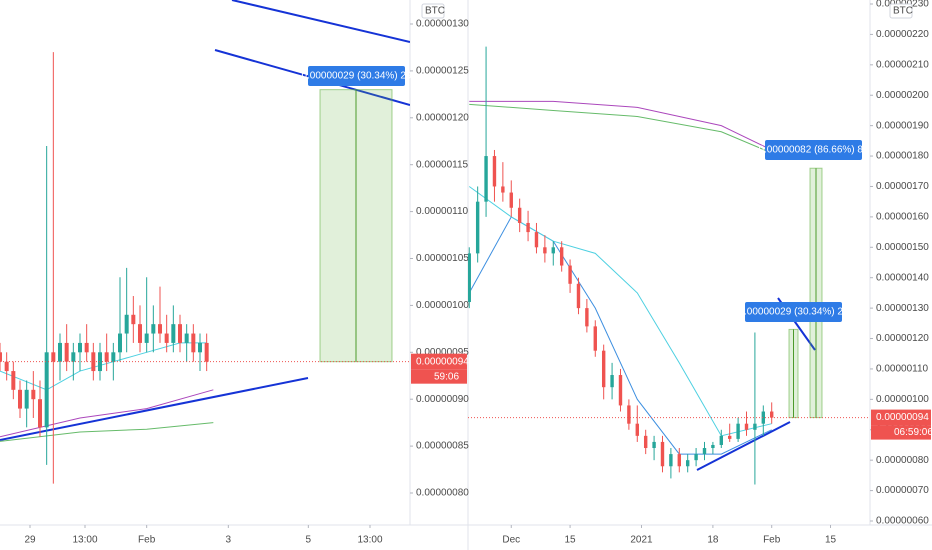 The width and height of the screenshot is (932, 550). Describe the element at coordinates (902, 460) in the screenshot. I see `y-tick-label: 0.00000080` at that location.